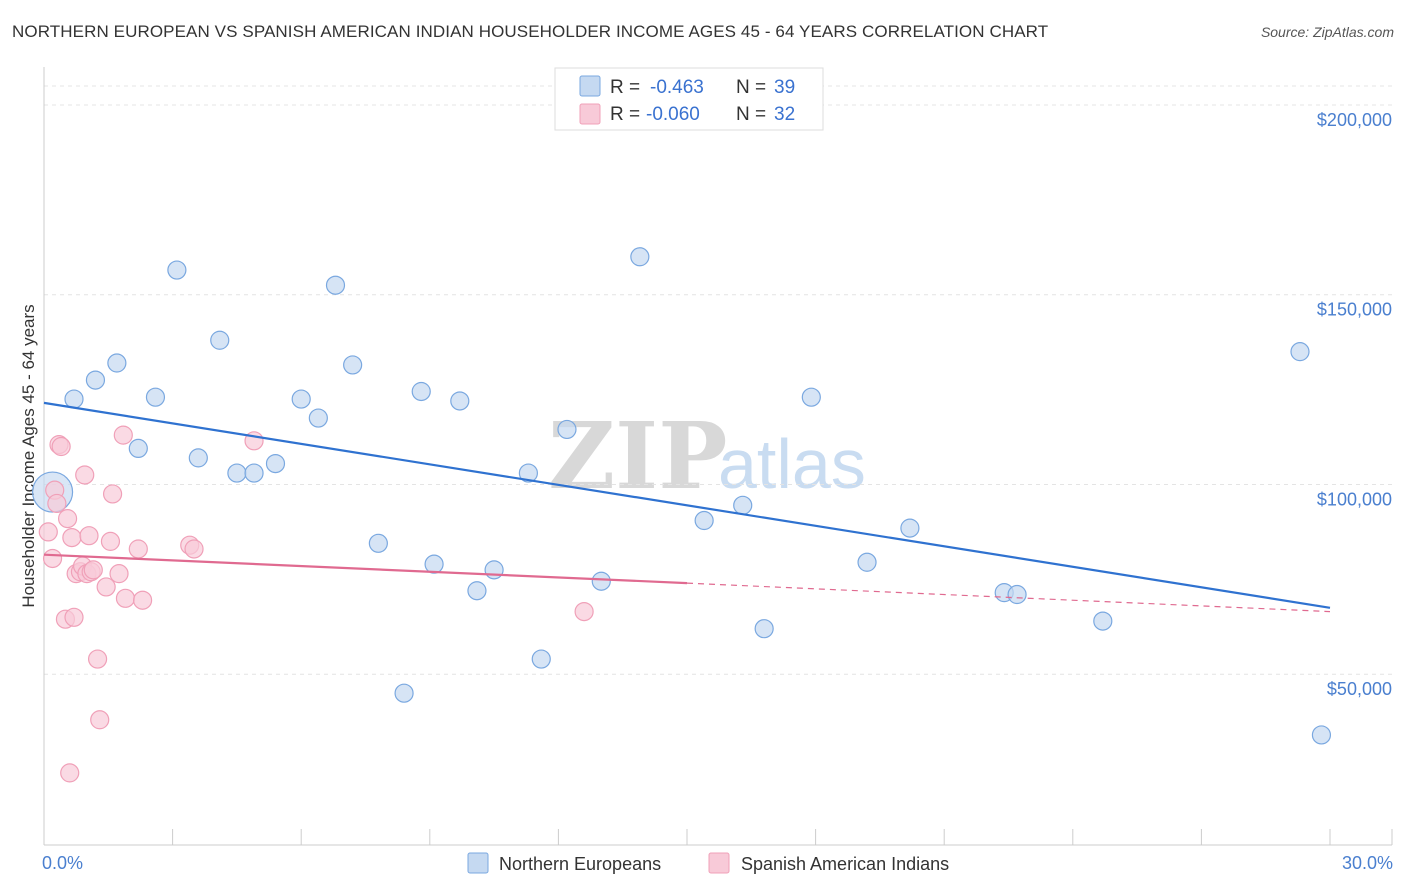 This screenshot has height=892, width=1406. Describe the element at coordinates (1354, 404) in the screenshot. I see `y-tick-labels: $50,000 $100,000 $150,000 $200,000` at that location.